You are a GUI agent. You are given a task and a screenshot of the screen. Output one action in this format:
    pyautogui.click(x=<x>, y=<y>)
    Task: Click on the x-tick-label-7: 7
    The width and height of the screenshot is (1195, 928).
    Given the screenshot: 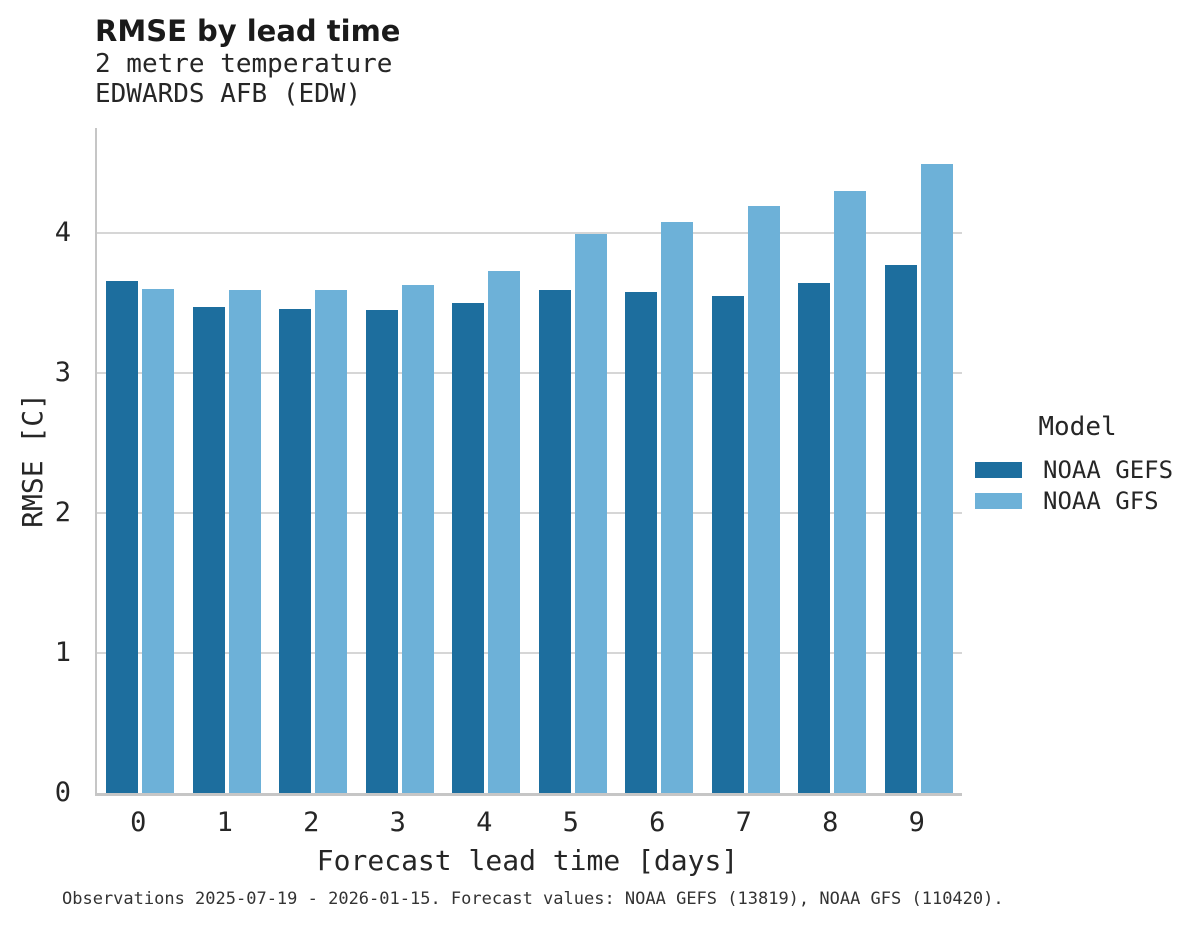 What is the action you would take?
    pyautogui.click(x=743, y=822)
    